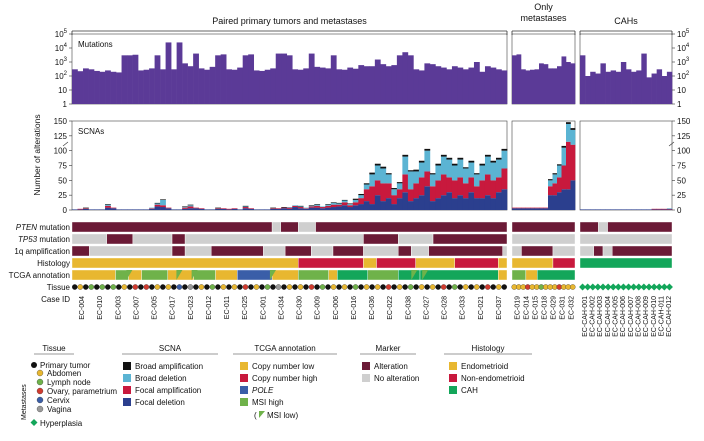  What do you see at coordinates (527, 308) in the screenshot?
I see `case-id-label: EC-014` at bounding box center [527, 308].